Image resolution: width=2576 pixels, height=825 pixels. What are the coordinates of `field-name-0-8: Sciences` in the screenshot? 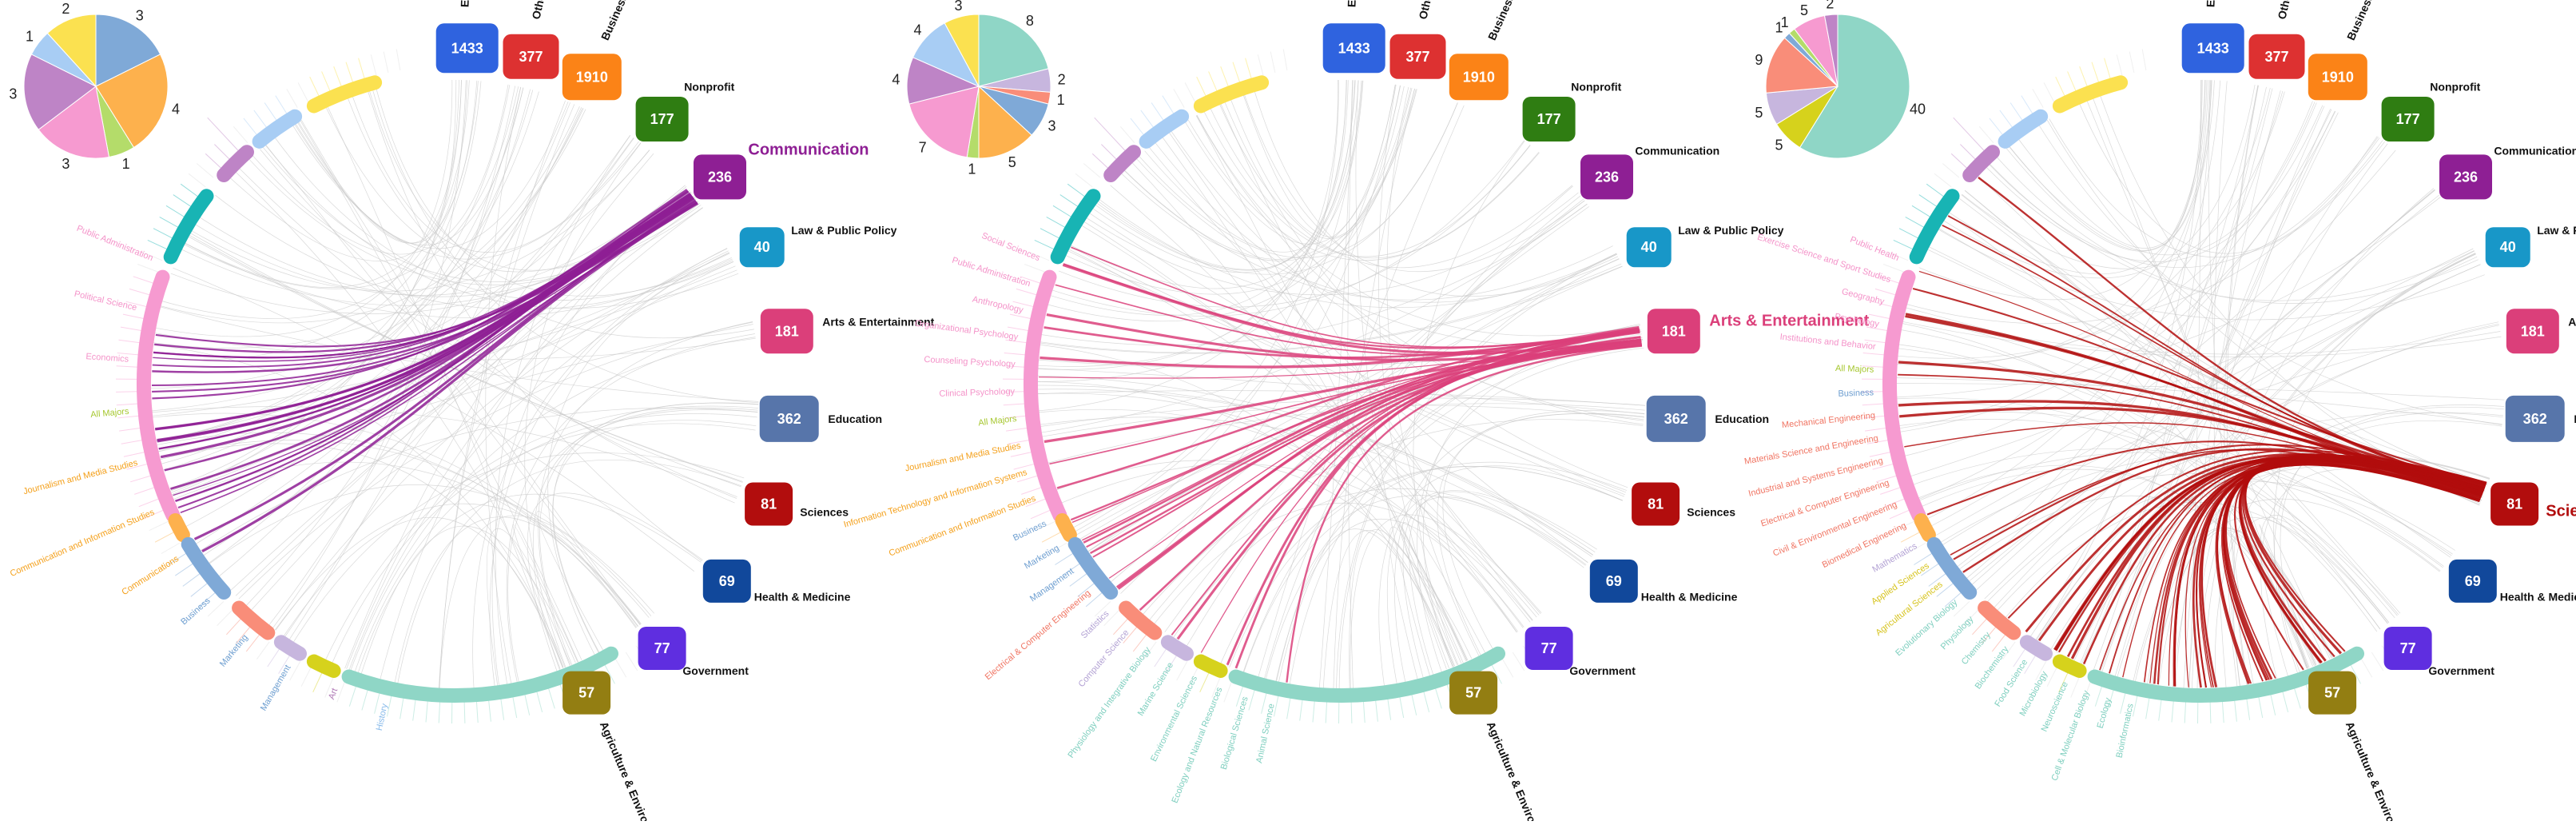 It's located at (824, 512).